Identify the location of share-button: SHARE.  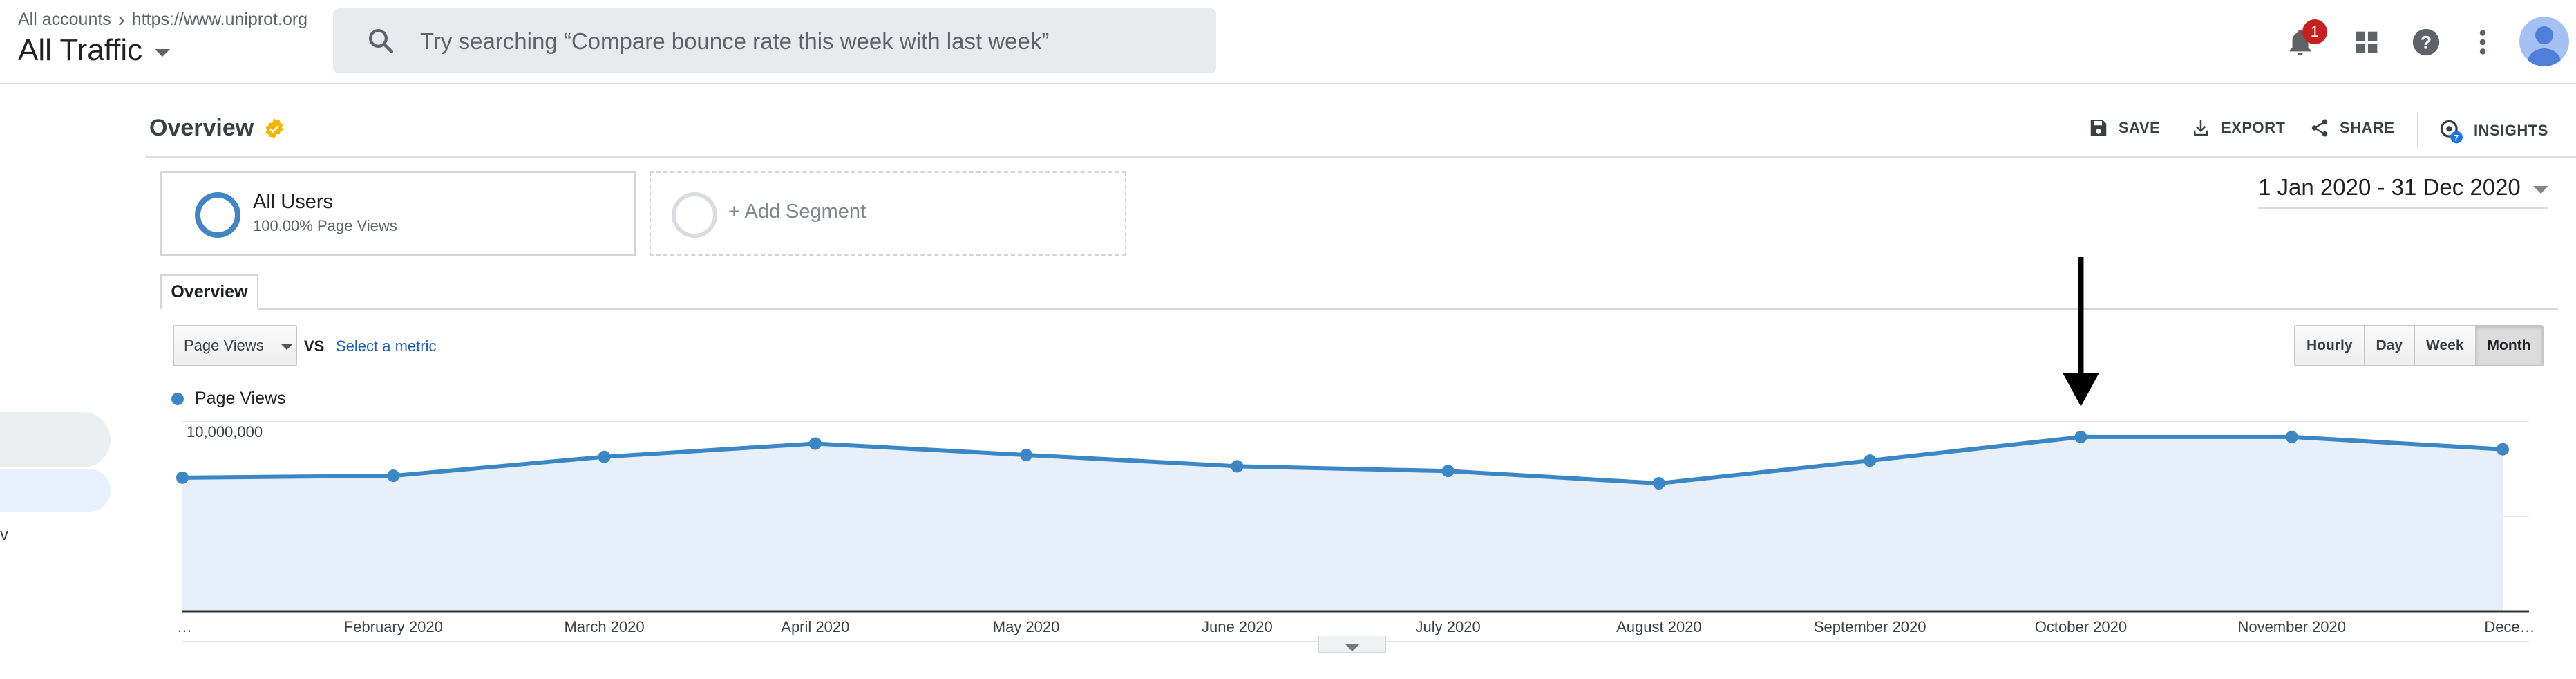
(2352, 128).